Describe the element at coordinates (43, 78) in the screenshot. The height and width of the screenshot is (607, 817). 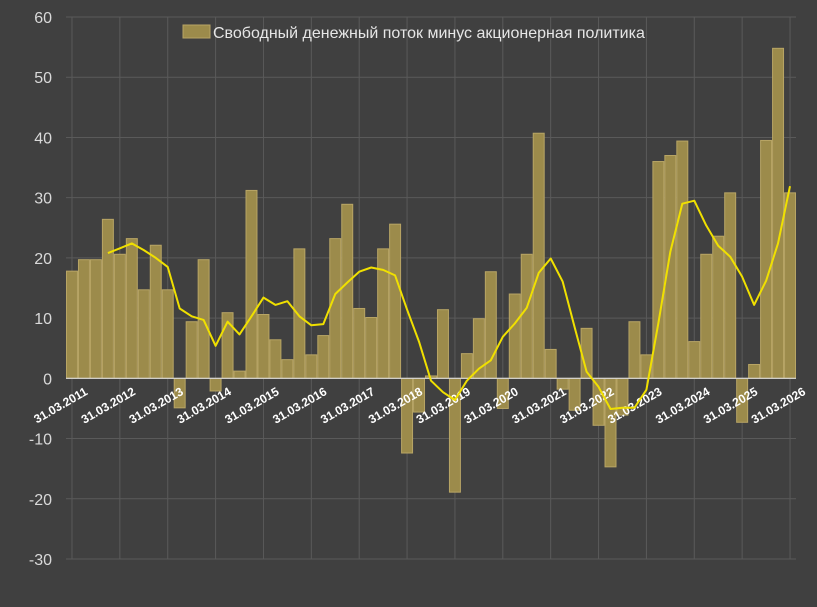
I see `y-tick-label: 50` at that location.